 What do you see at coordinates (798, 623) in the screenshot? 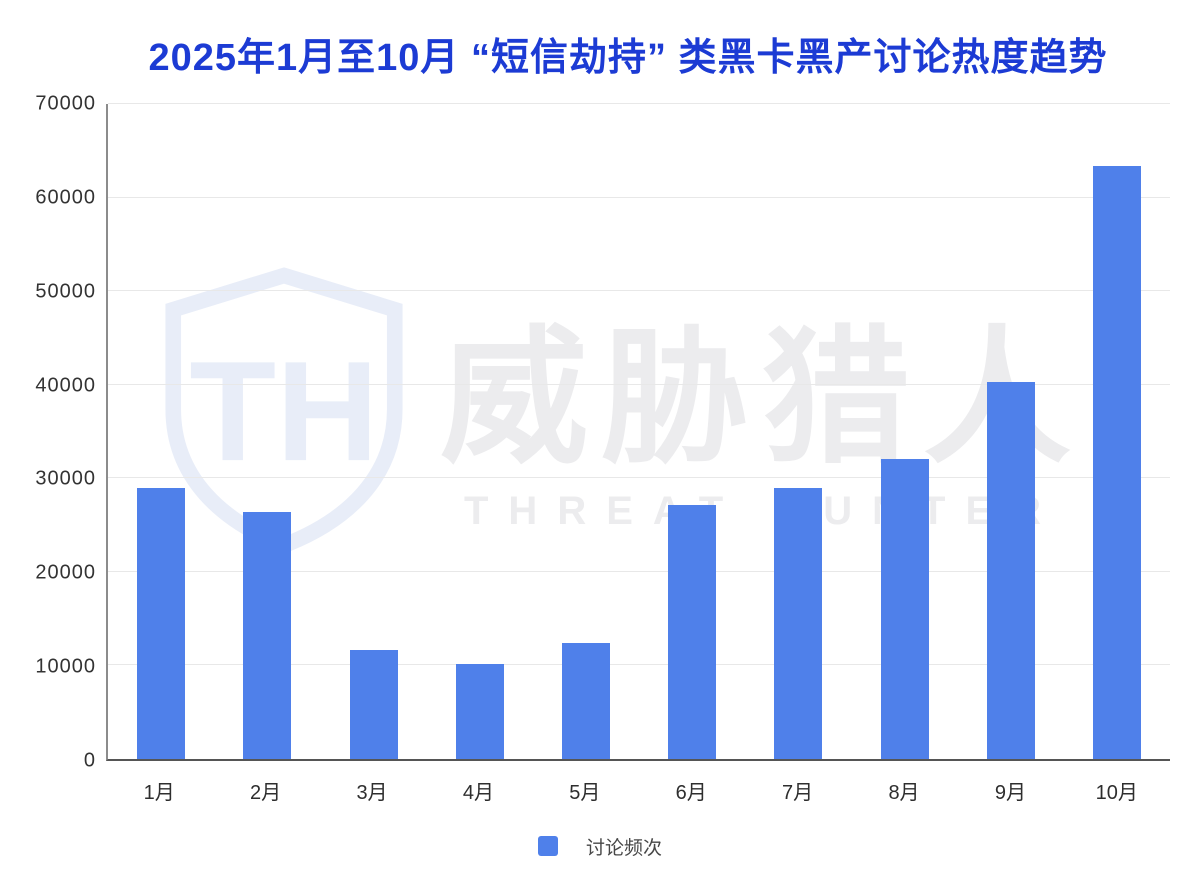
I see `bar-7月` at bounding box center [798, 623].